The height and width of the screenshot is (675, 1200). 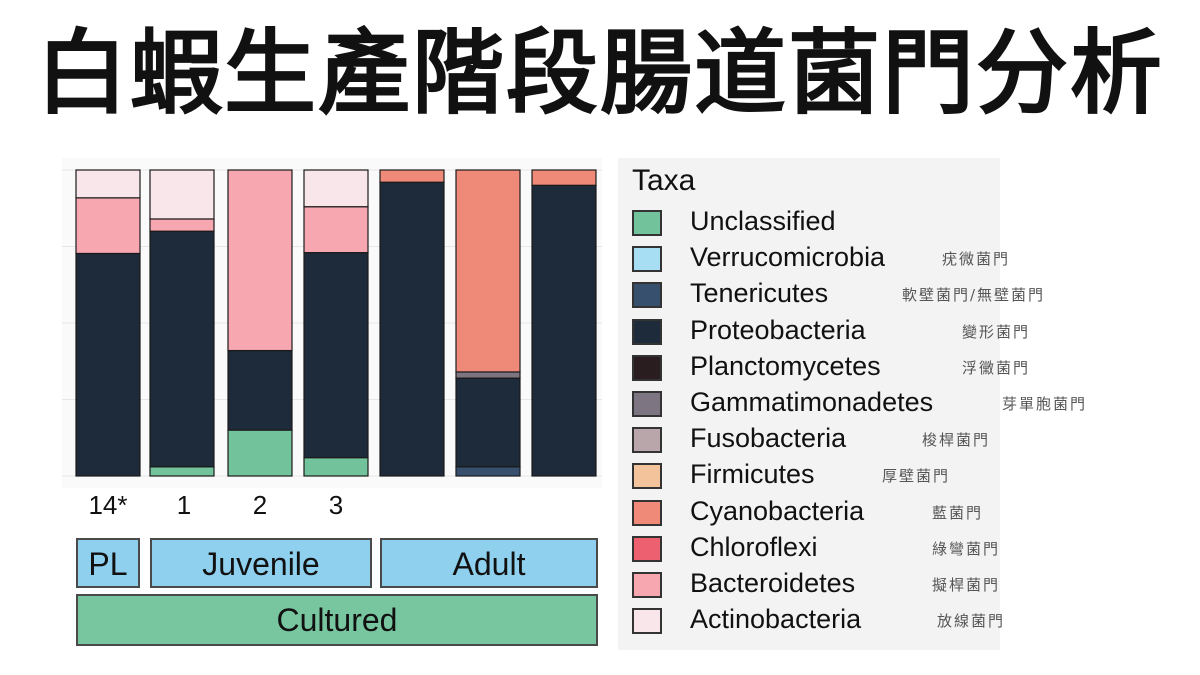 What do you see at coordinates (488, 375) in the screenshot?
I see `bar-segment-gammatimonadetes` at bounding box center [488, 375].